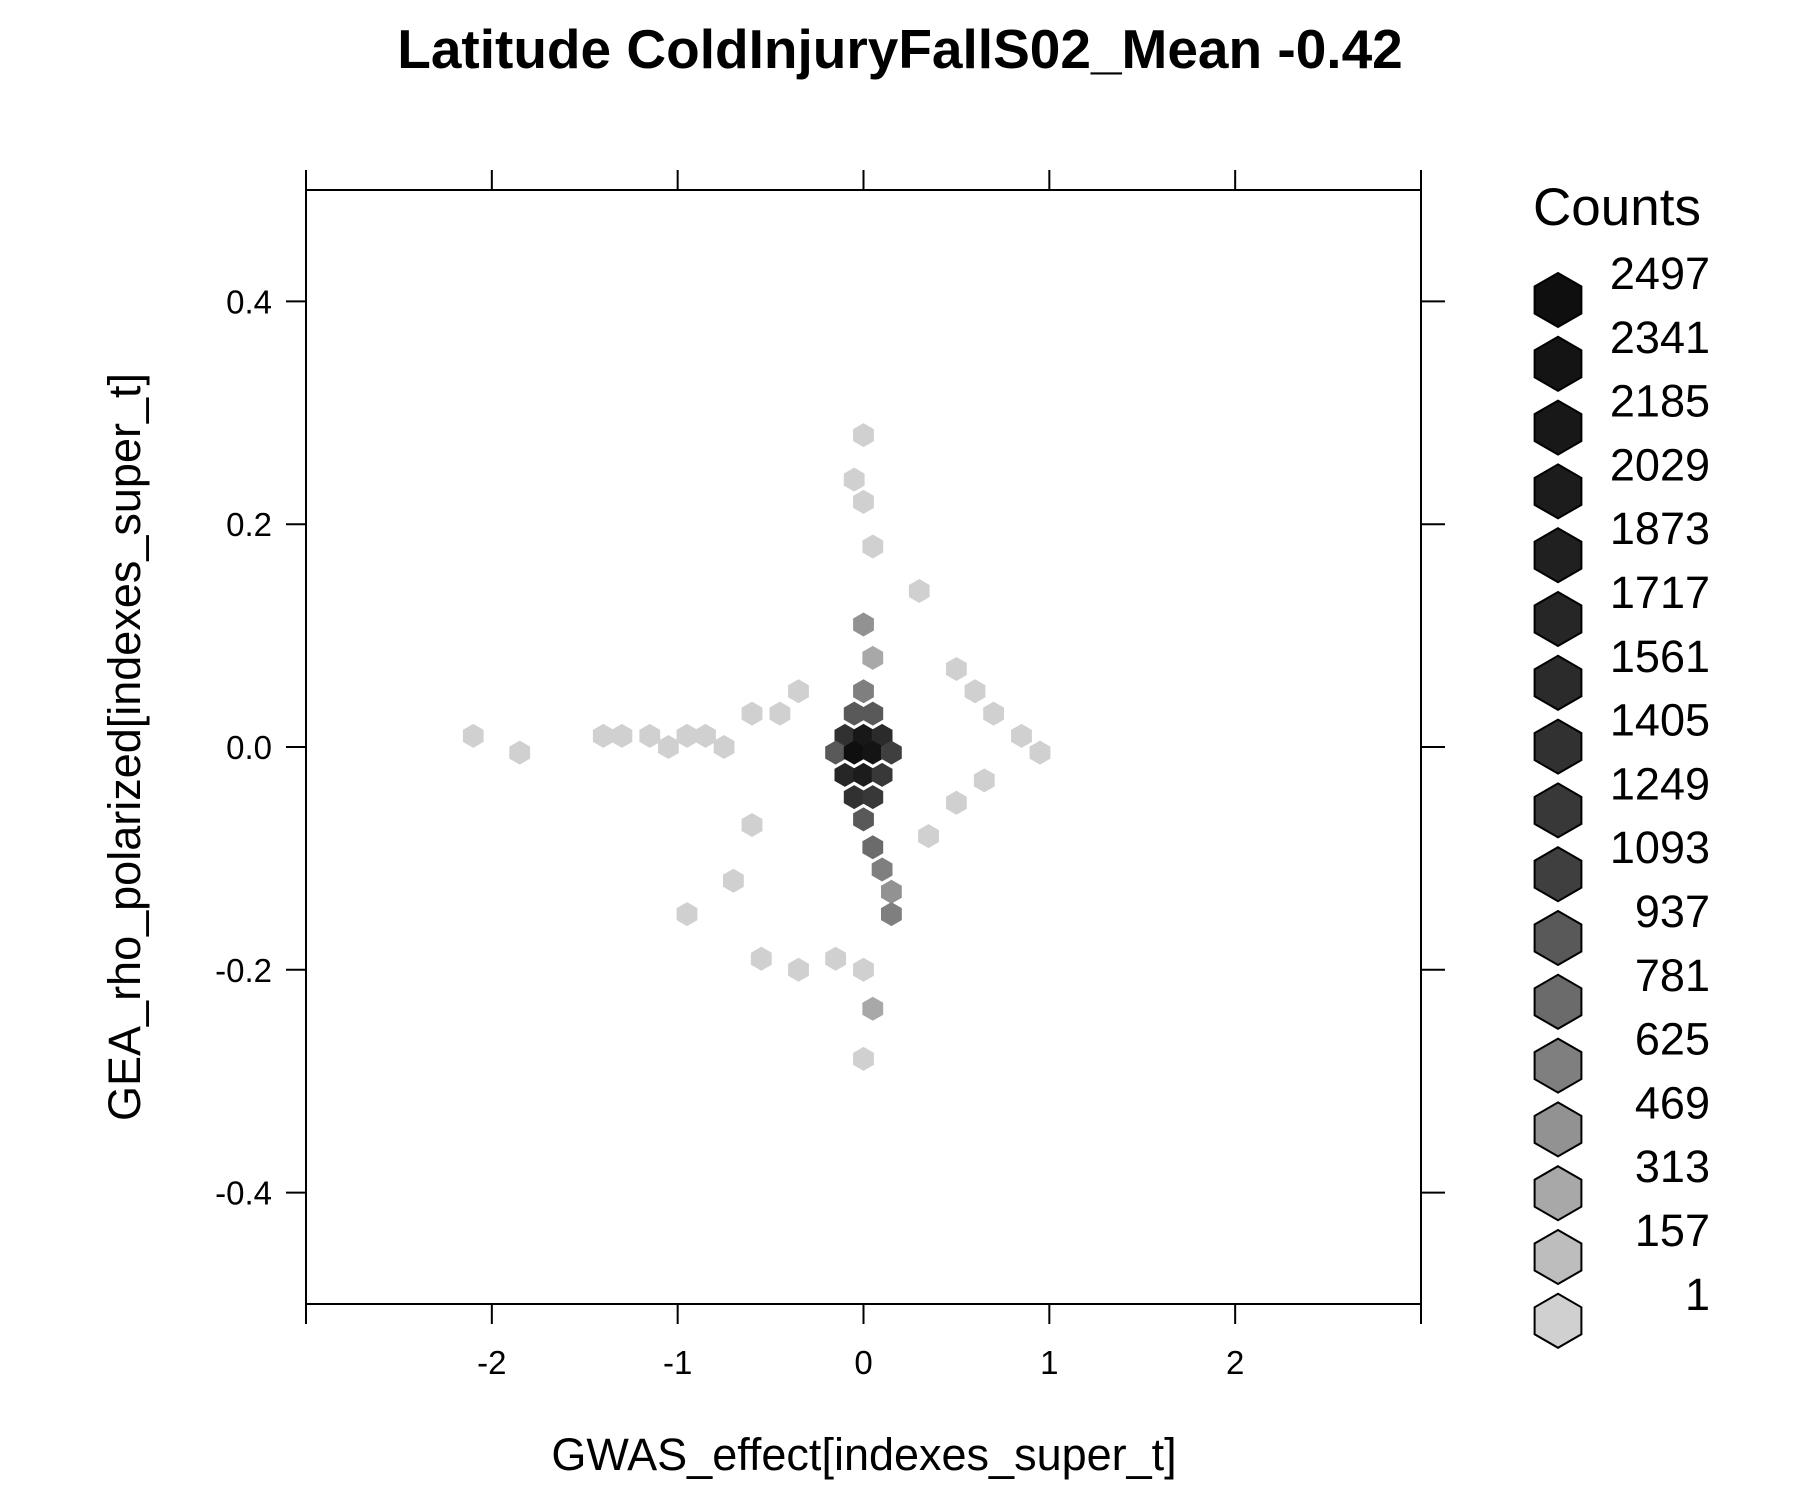  I want to click on legend-label: 2029, so click(1660, 464).